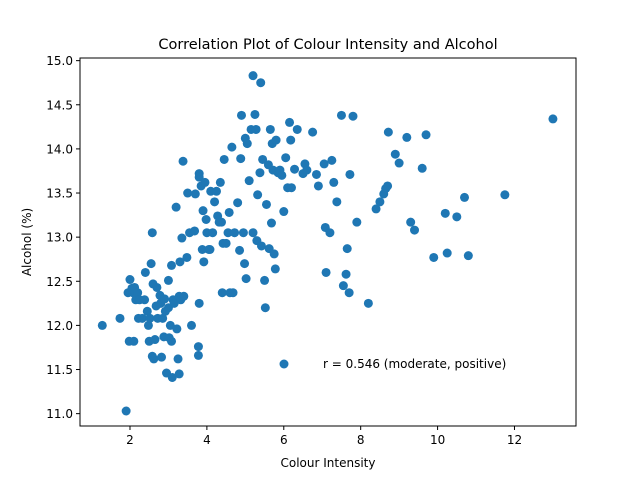  I want to click on y-tick-label: 11.0, so click(59, 414).